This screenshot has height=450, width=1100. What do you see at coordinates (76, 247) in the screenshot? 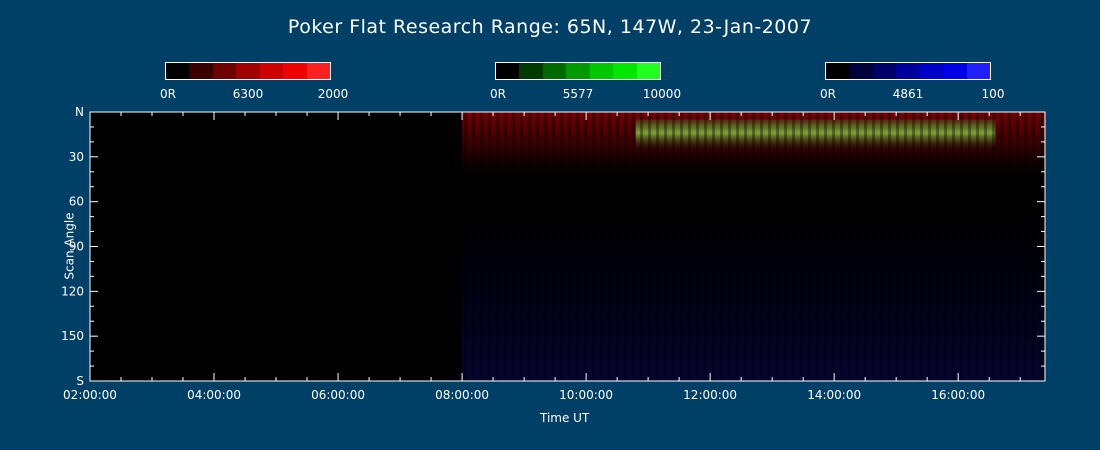
I see `y-tick-label: 90` at bounding box center [76, 247].